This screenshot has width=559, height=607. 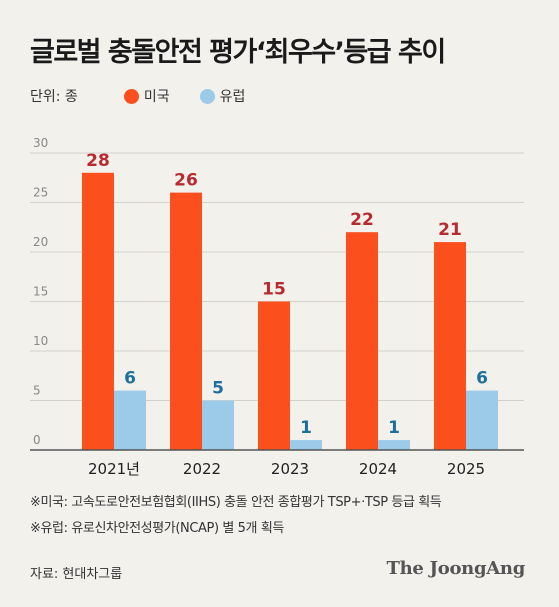 What do you see at coordinates (131, 96) in the screenshot?
I see `legend-swatch-us` at bounding box center [131, 96].